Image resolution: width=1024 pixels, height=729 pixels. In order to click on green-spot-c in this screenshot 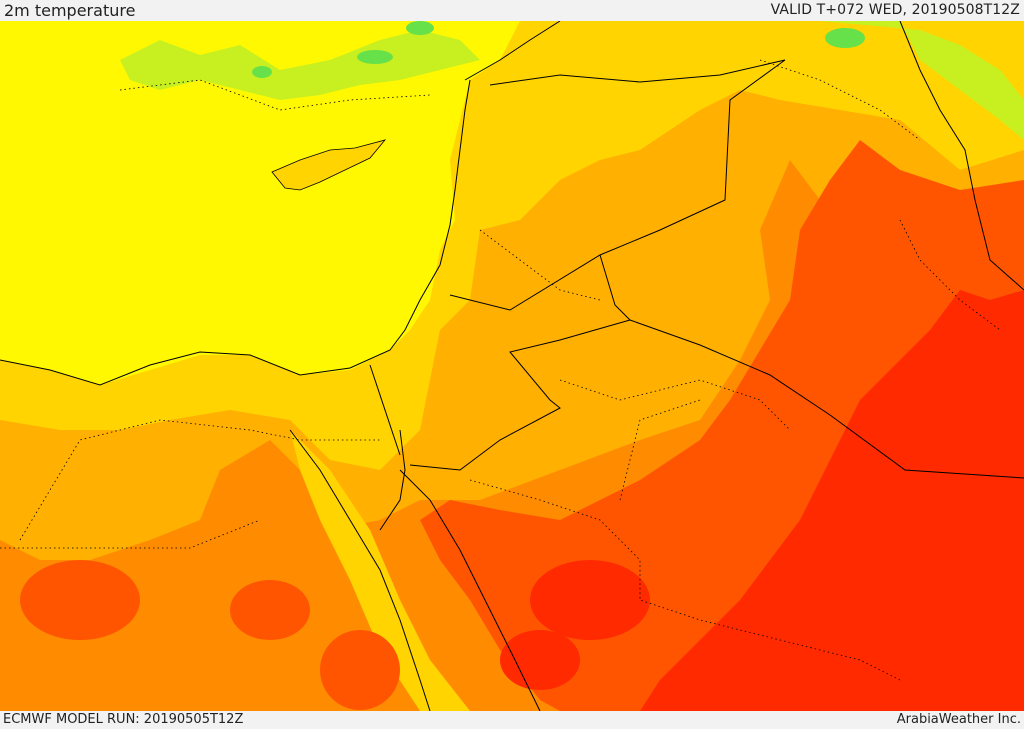, I will do `click(262, 72)`.